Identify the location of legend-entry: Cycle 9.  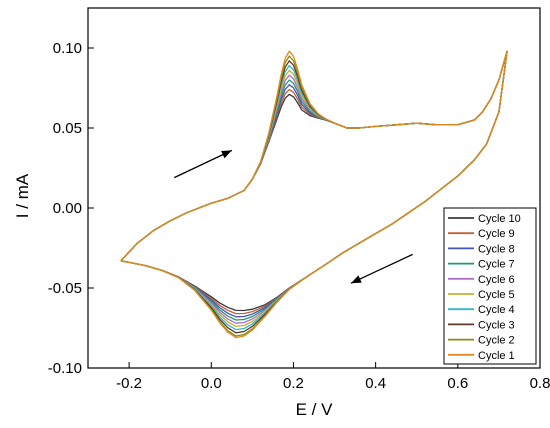
(496, 234).